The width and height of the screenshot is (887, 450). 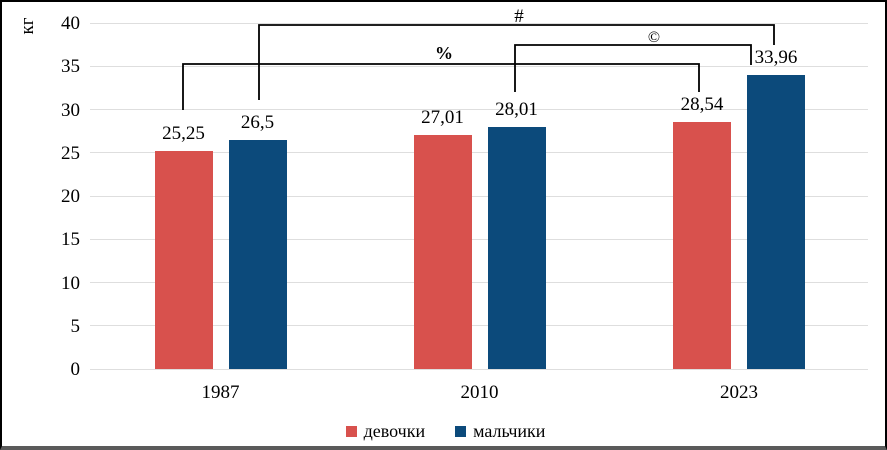 What do you see at coordinates (702, 105) in the screenshot?
I see `bar-value-label: 28,54` at bounding box center [702, 105].